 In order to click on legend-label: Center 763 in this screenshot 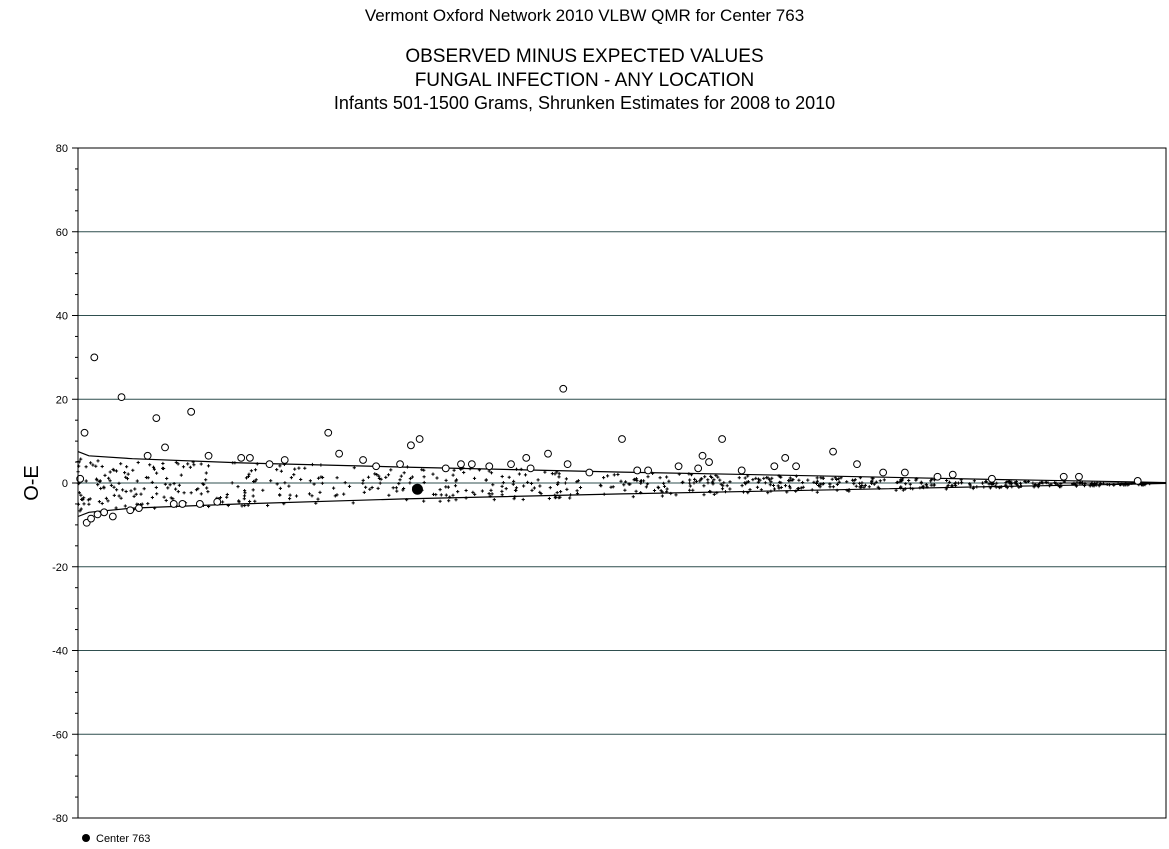, I will do `click(123, 839)`.